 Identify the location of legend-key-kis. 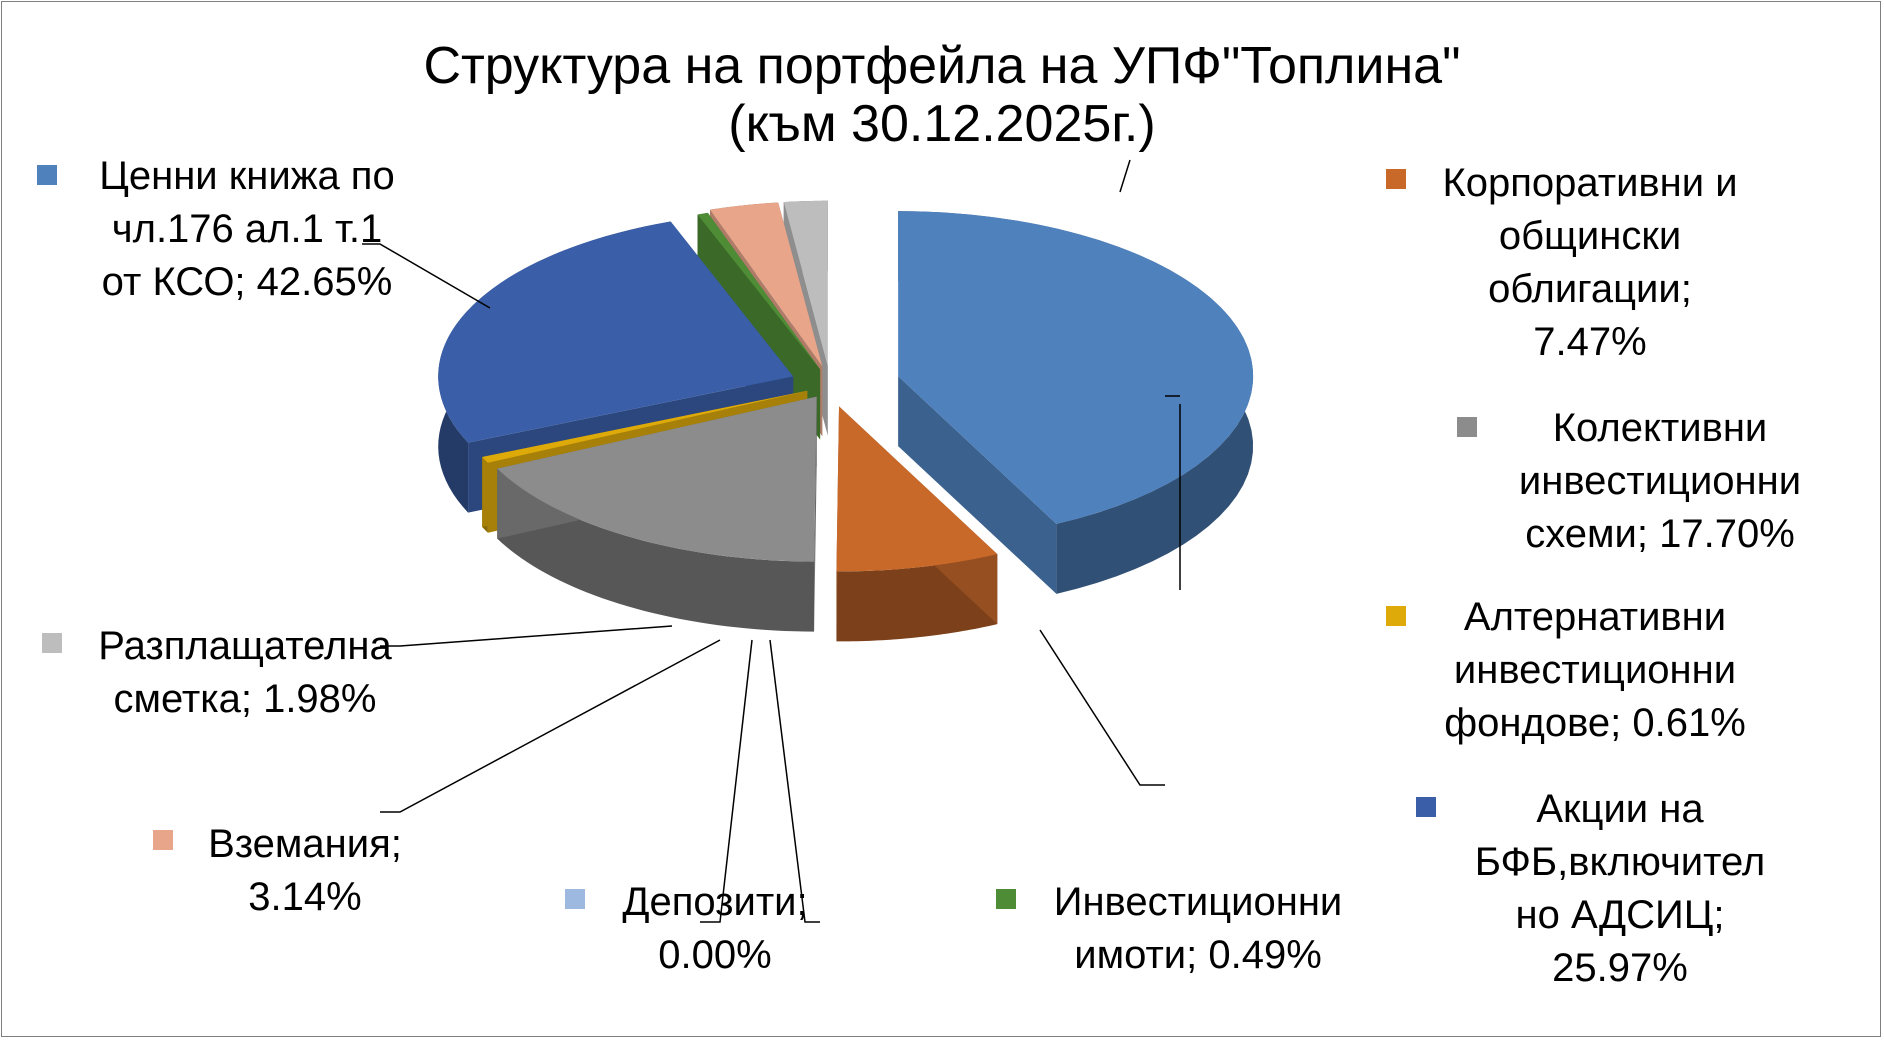
(1467, 427).